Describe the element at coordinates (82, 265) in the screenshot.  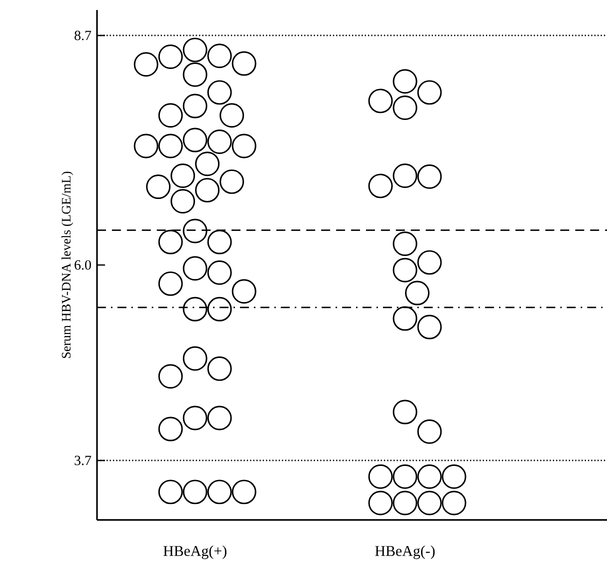
I see `y-tick-label: 6.0` at that location.